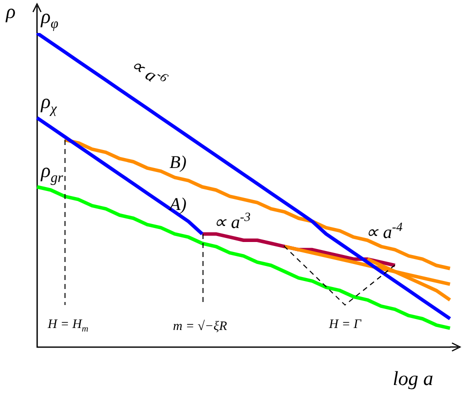  I want to click on x-axis-title: log a, so click(413, 379).